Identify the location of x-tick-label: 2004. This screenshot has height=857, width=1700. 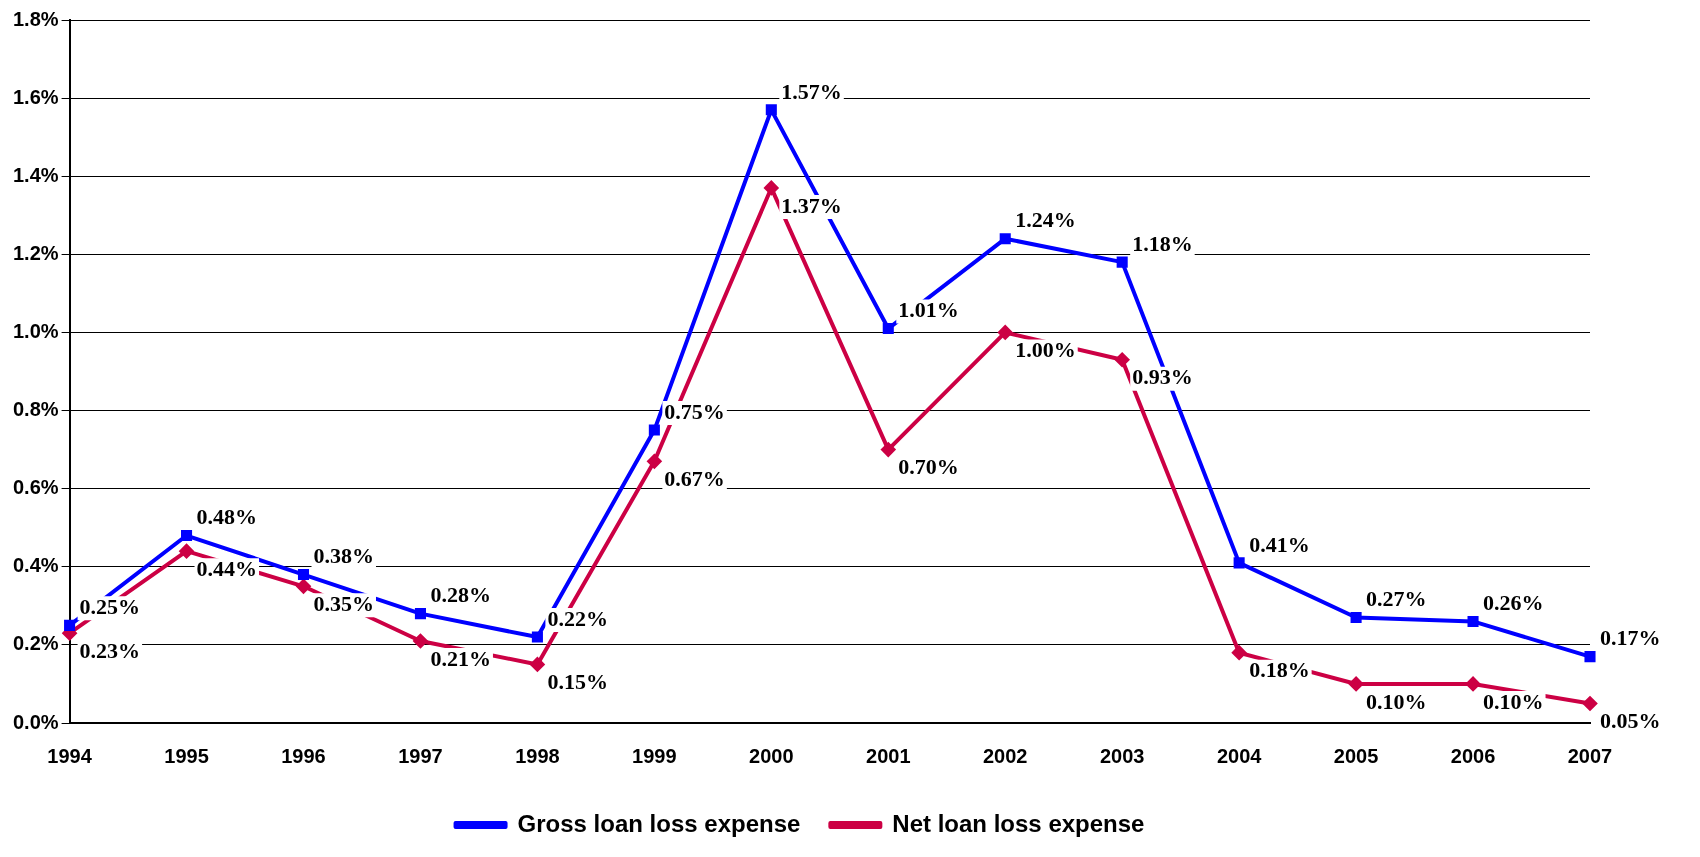
(1239, 755).